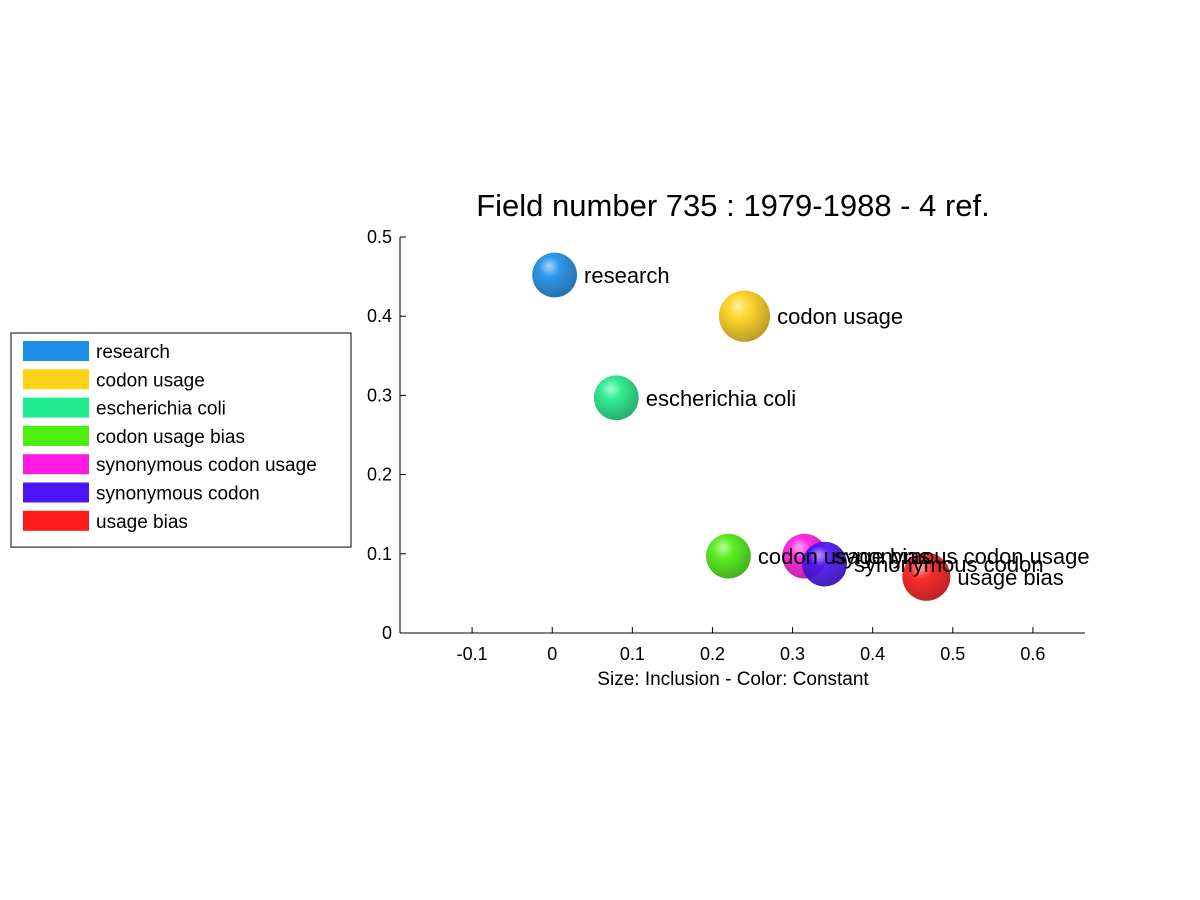  I want to click on point-label: escherichia coli, so click(721, 398).